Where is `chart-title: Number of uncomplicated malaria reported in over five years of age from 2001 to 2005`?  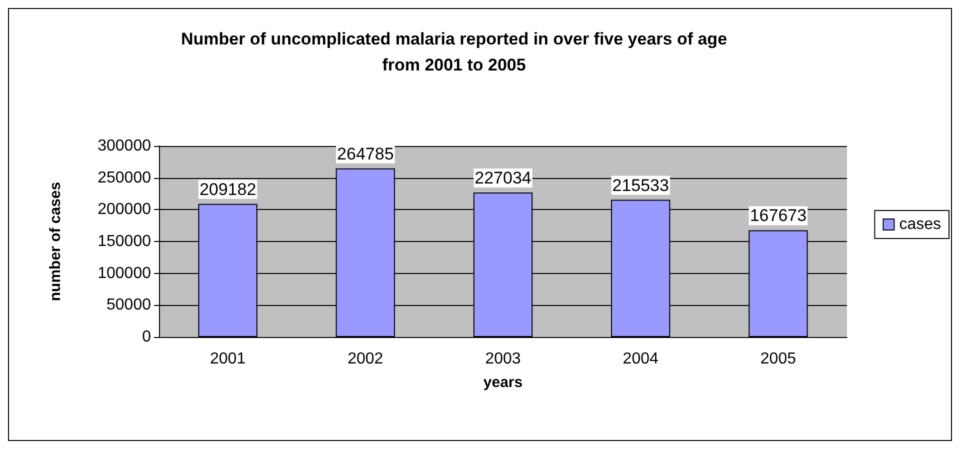
chart-title: Number of uncomplicated malaria reported in over five years of age from 2001 to 2005 is located at coordinates (454, 52).